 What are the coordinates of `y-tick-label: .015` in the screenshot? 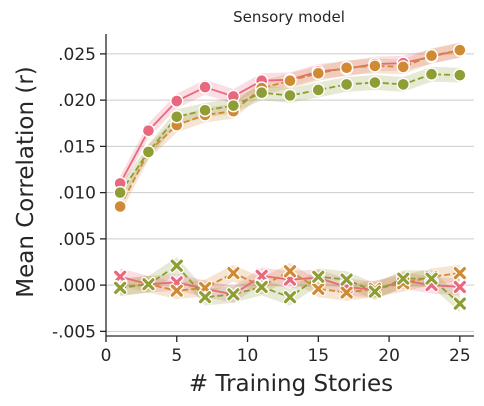 It's located at (77, 147).